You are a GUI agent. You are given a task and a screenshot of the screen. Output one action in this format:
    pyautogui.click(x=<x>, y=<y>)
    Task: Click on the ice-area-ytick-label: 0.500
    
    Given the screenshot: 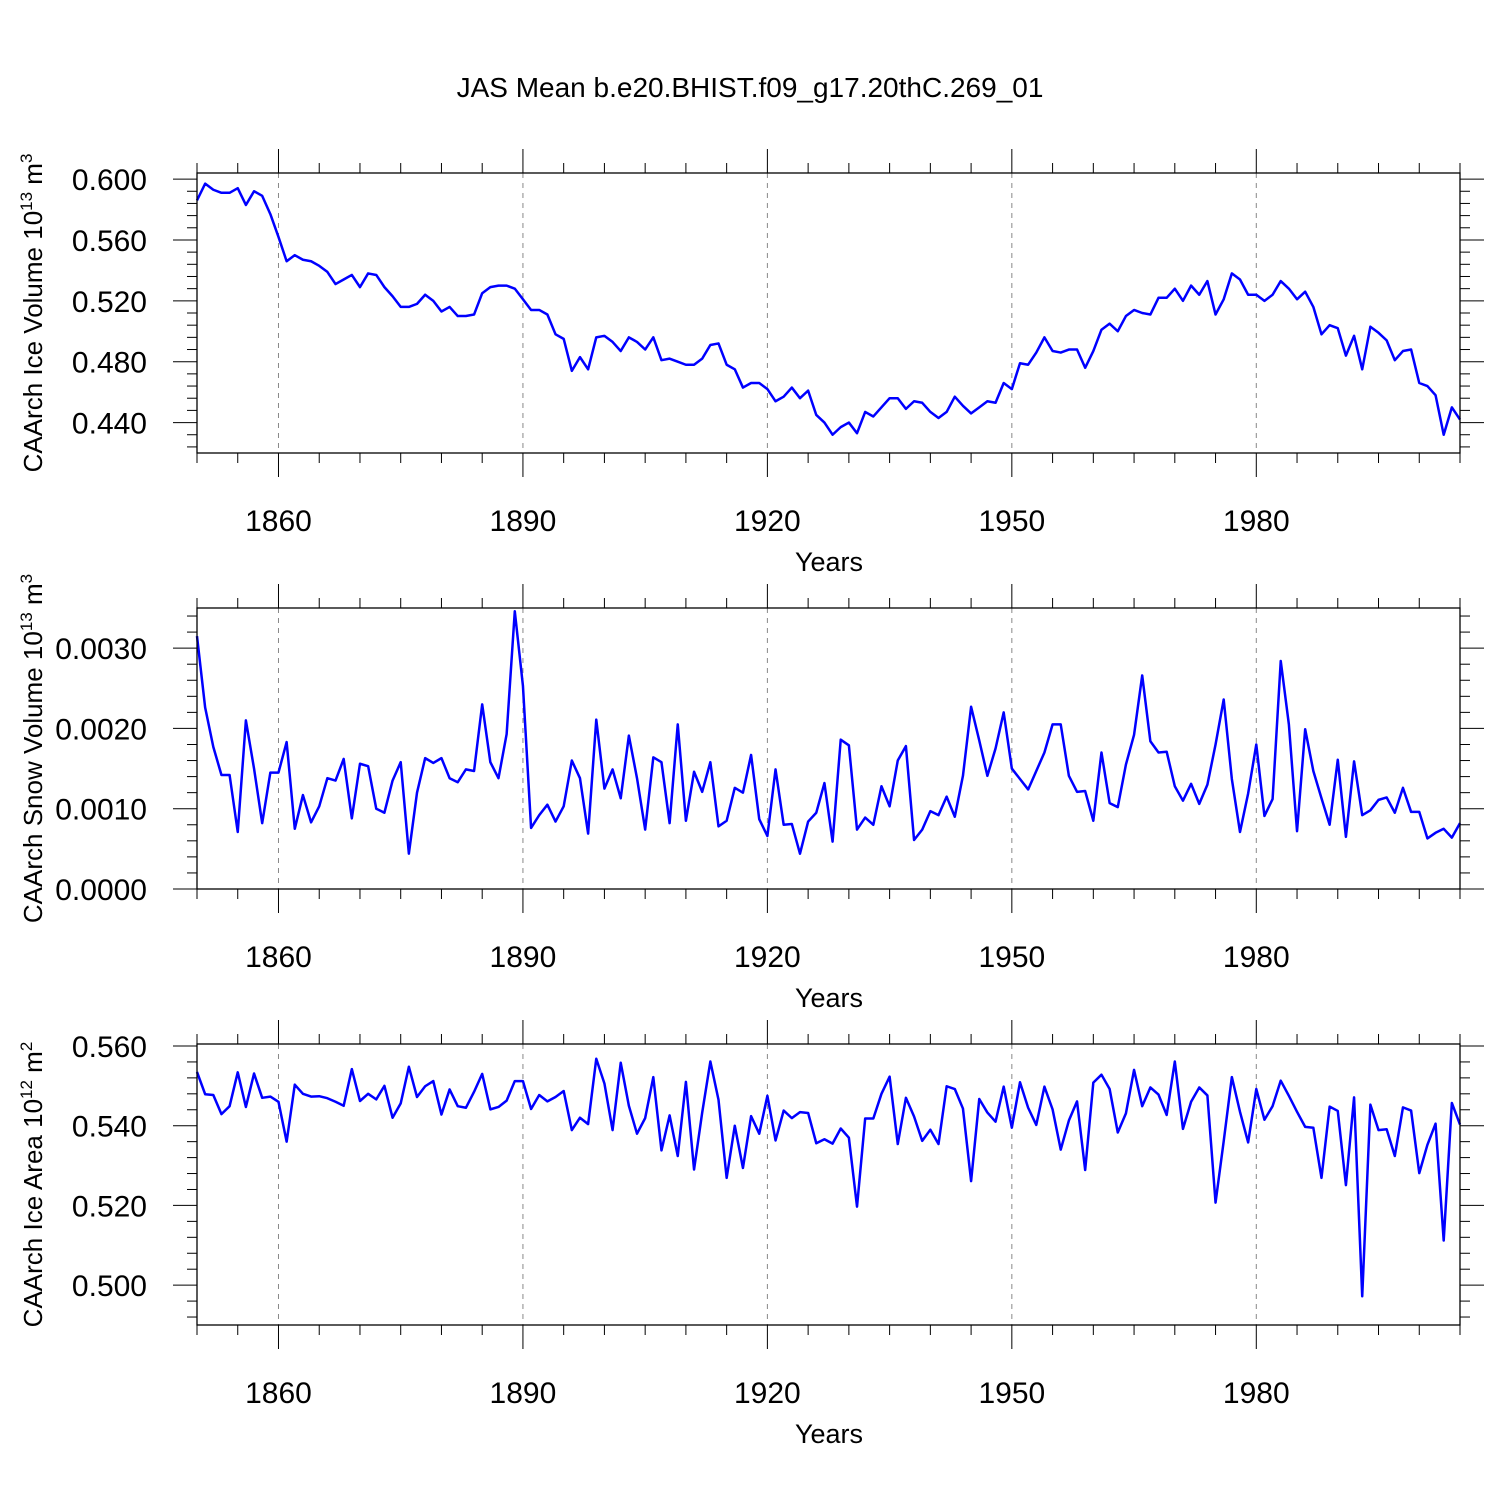 What is the action you would take?
    pyautogui.click(x=109, y=1286)
    